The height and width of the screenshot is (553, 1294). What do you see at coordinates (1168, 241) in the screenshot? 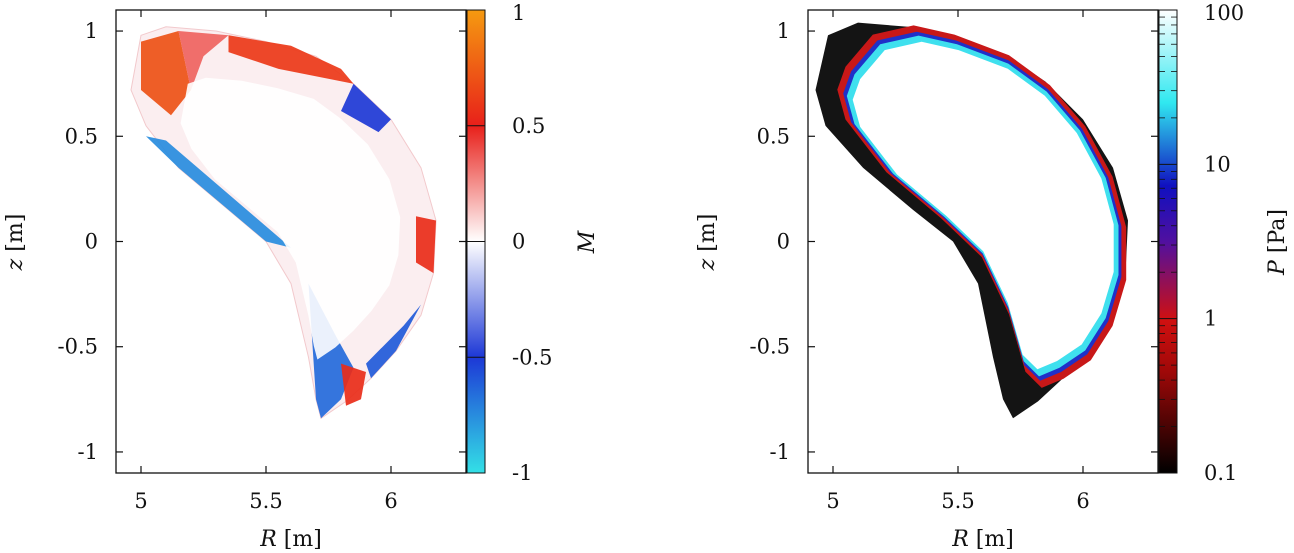
I see `colorbar` at bounding box center [1168, 241].